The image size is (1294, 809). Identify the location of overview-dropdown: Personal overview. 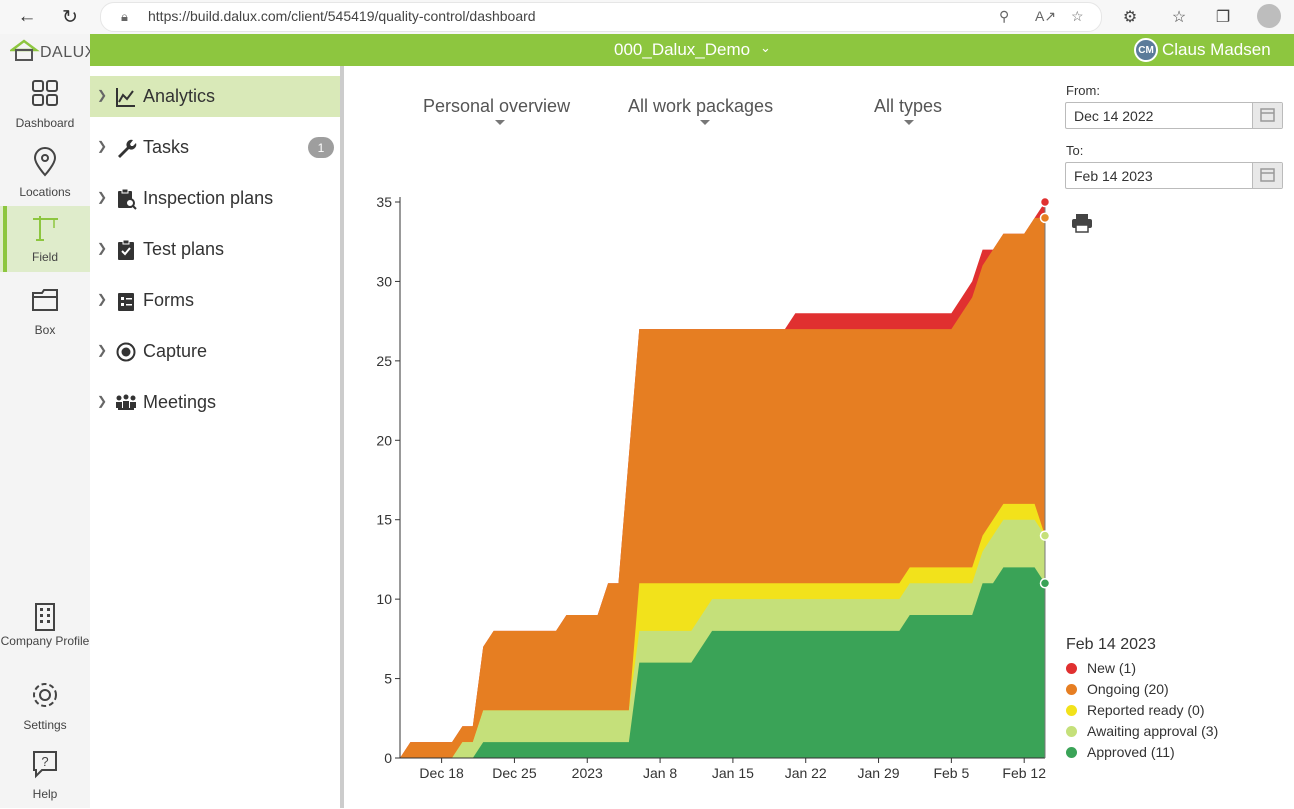
(496, 110).